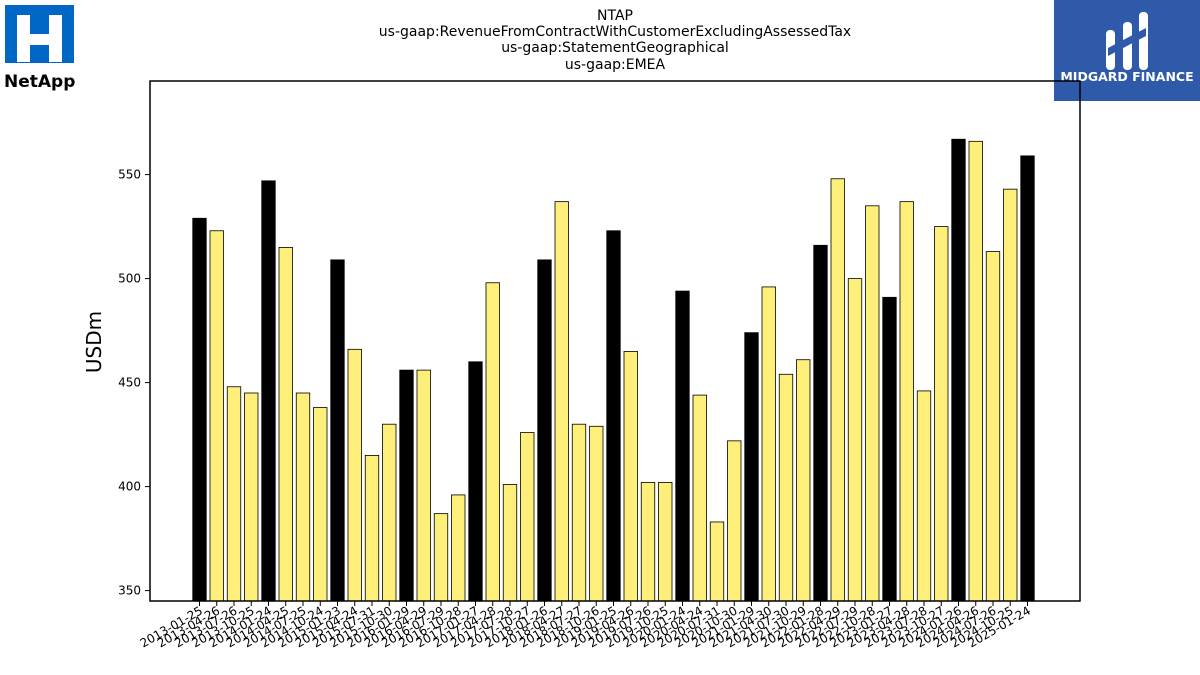 This screenshot has height=675, width=1200. I want to click on netapp-logo: NetApp, so click(39, 48).